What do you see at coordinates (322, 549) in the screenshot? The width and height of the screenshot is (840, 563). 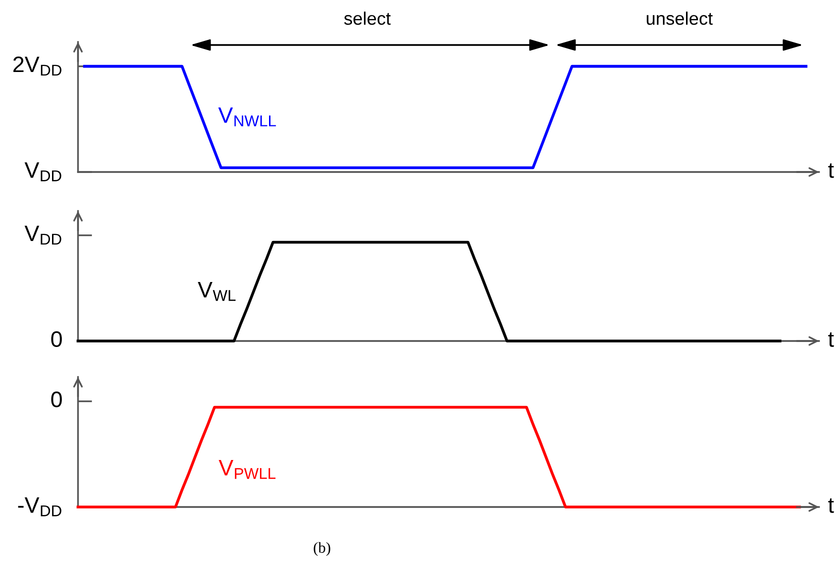 I see `text: (b)` at bounding box center [322, 549].